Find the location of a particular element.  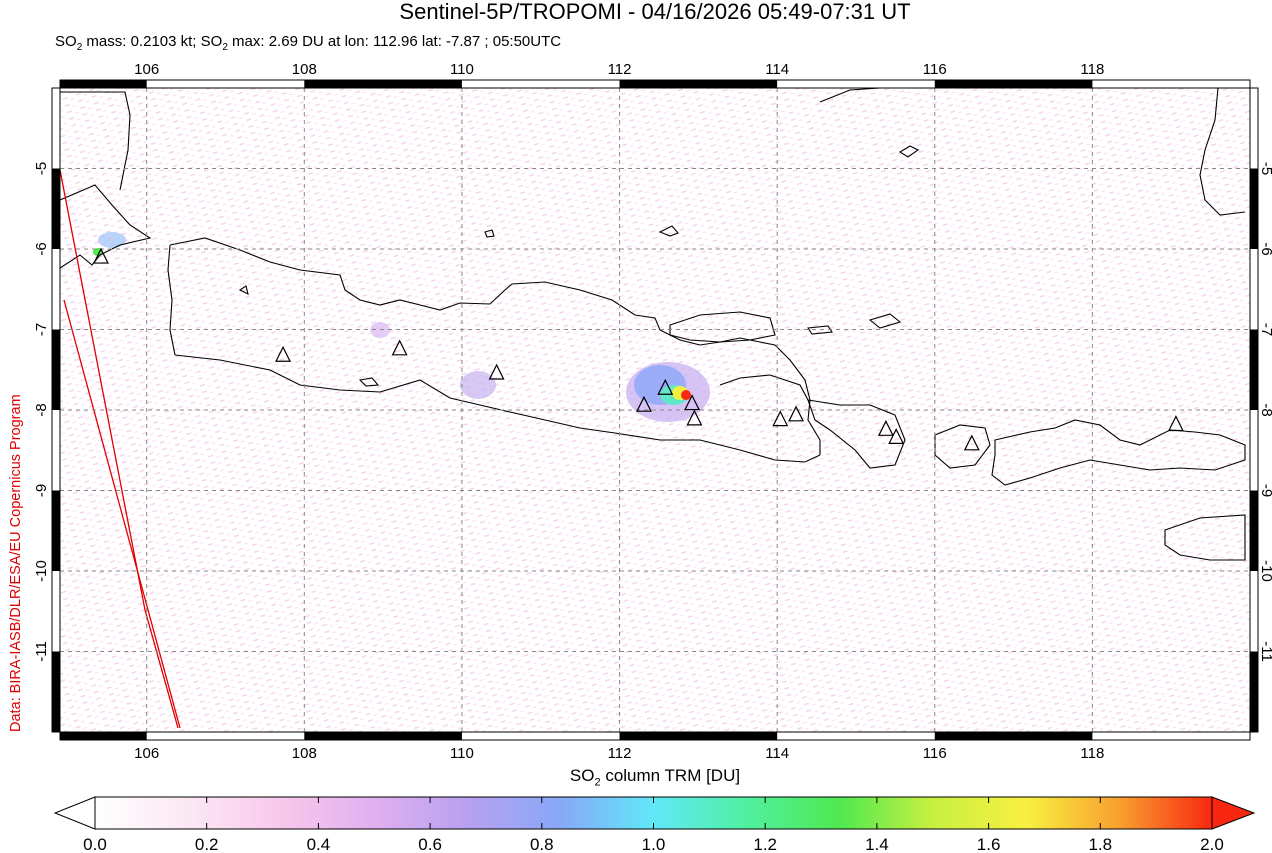

colorbar-tick-label: 1.8 is located at coordinates (1100, 844).